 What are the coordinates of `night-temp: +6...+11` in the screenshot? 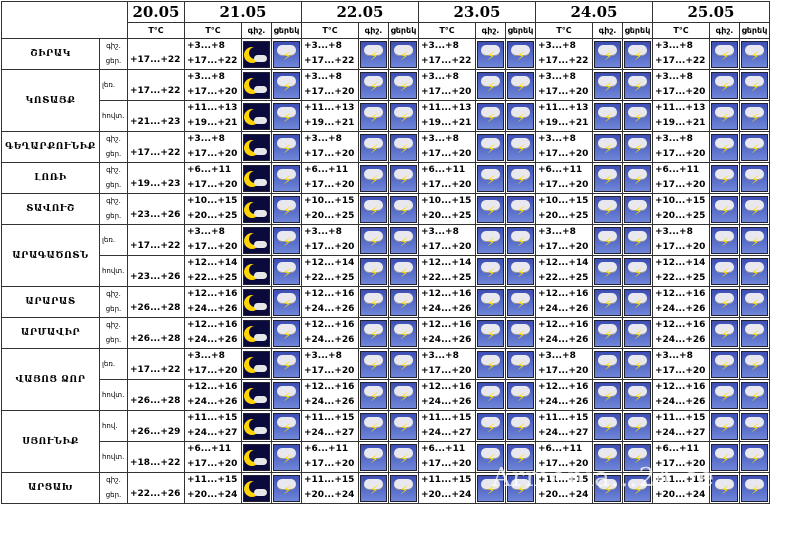 It's located at (560, 170).